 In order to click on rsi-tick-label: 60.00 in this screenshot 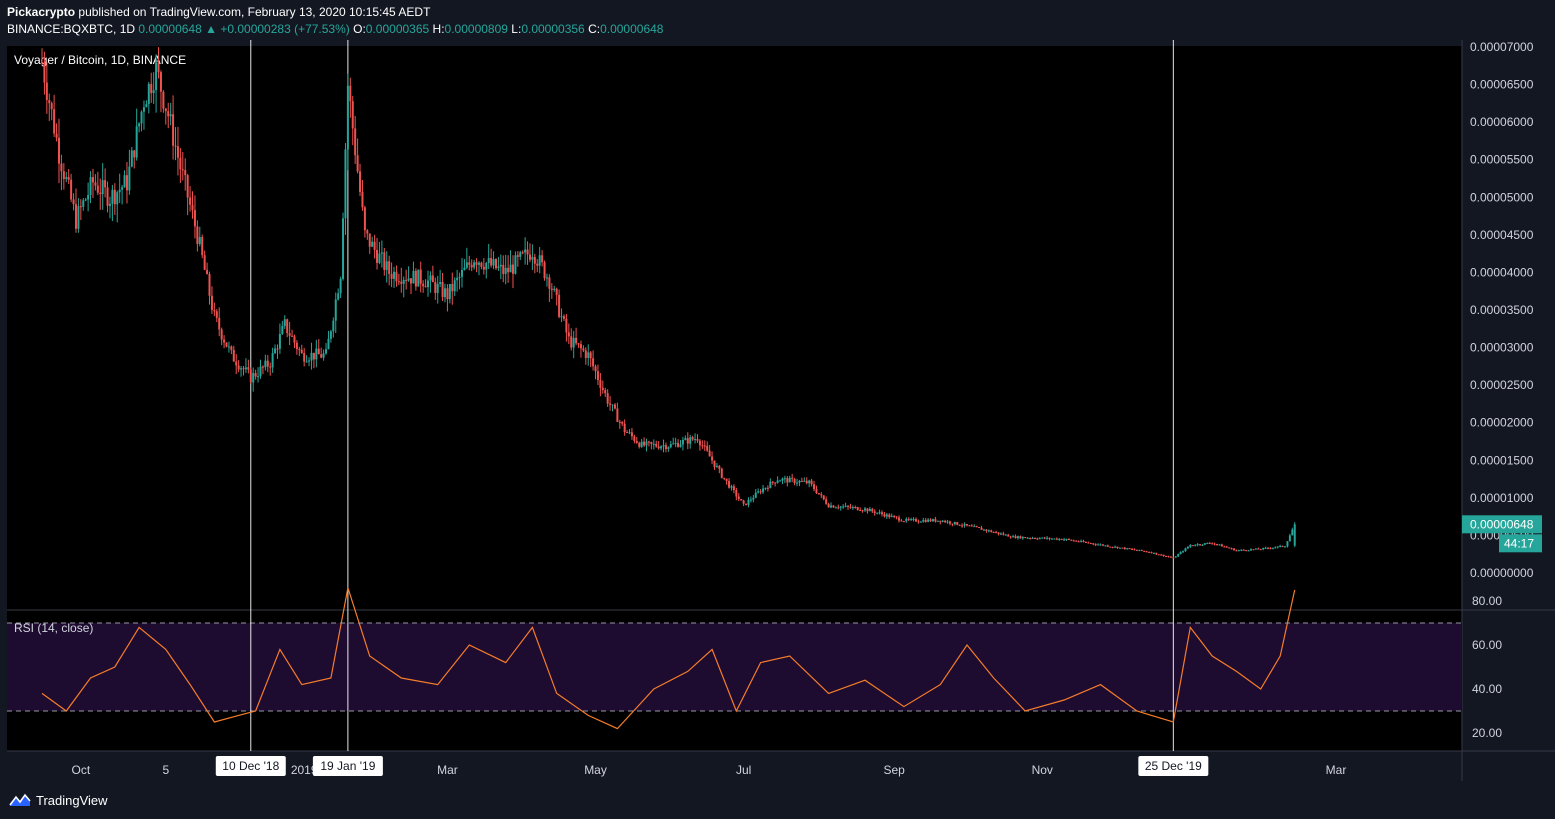, I will do `click(1487, 645)`.